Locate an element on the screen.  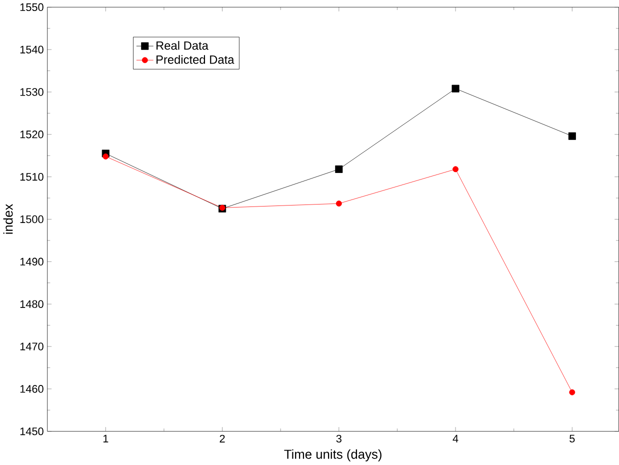
y-tick-label: 1510 is located at coordinates (32, 177).